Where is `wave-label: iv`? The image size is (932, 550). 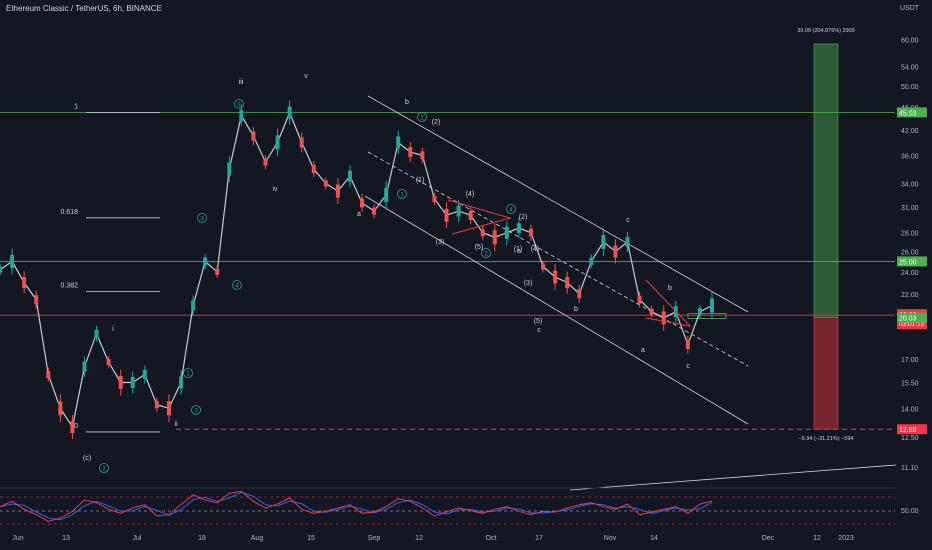
wave-label: iv is located at coordinates (275, 189).